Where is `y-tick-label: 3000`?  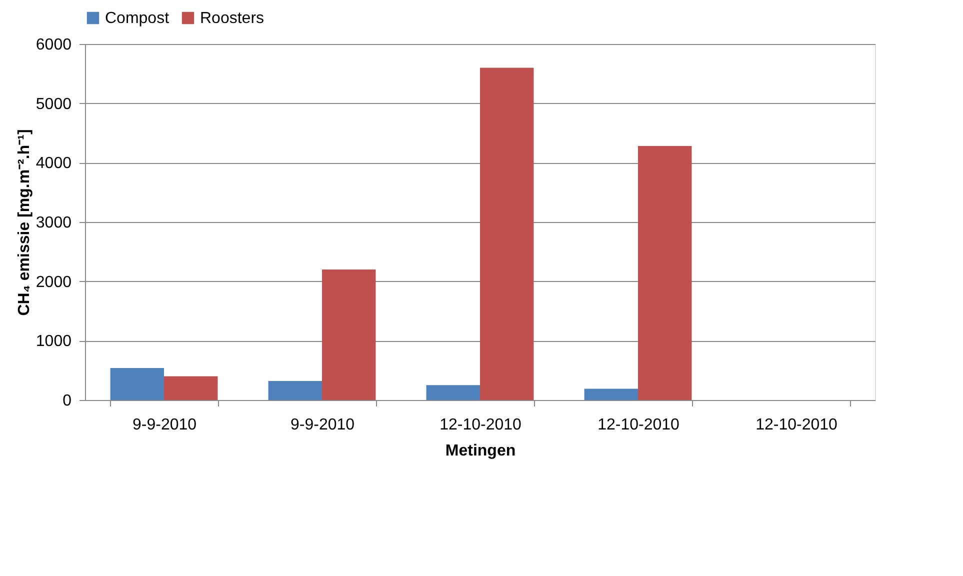 y-tick-label: 3000 is located at coordinates (54, 223).